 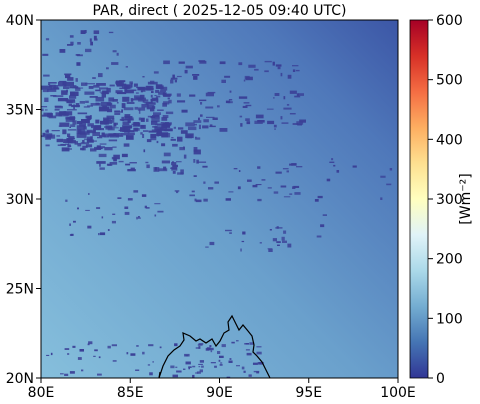 I want to click on colorbar-tick-label: 600, so click(x=449, y=21).